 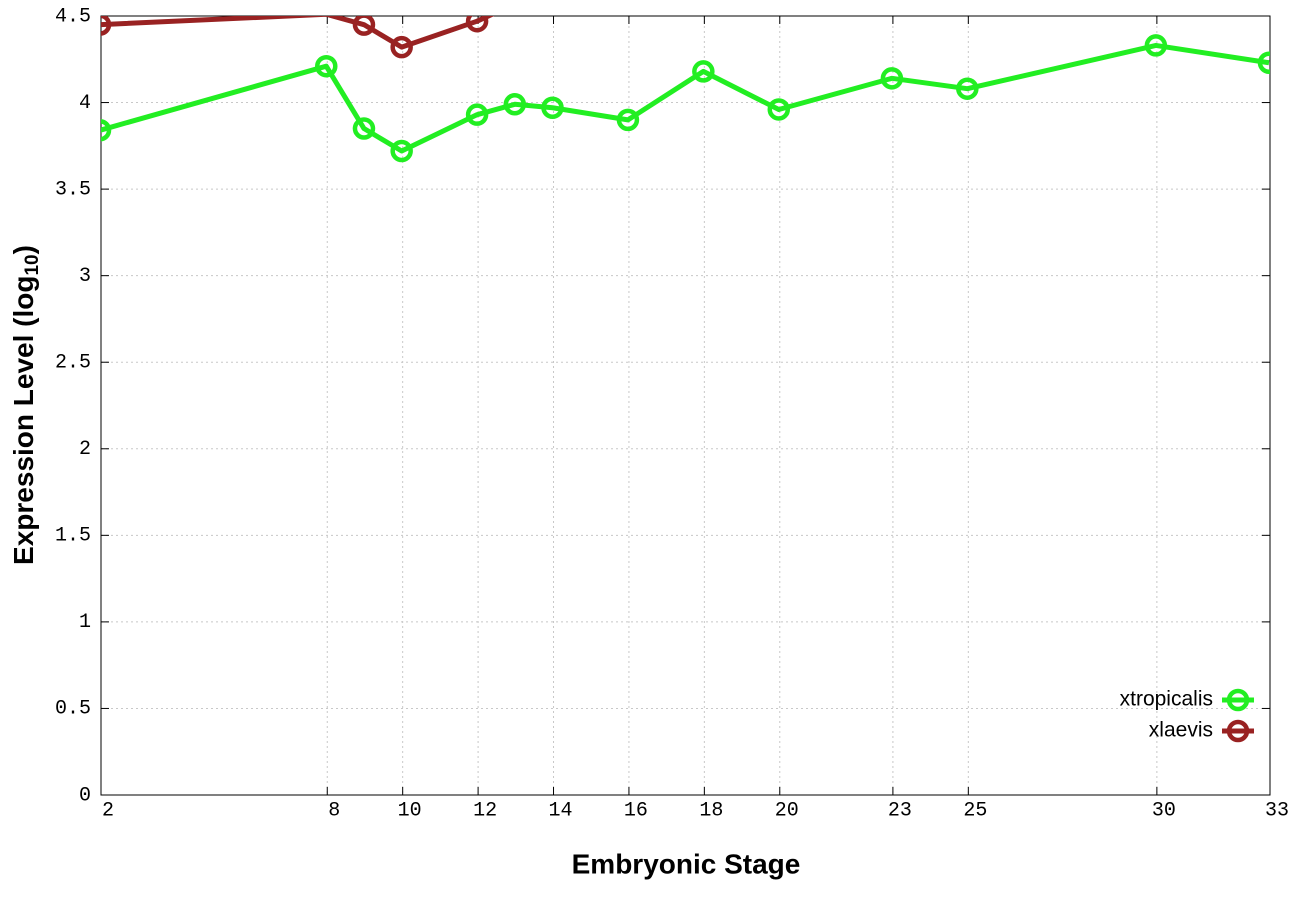 What do you see at coordinates (32, 264) in the screenshot?
I see `y-axis-title-subscript: 10` at bounding box center [32, 264].